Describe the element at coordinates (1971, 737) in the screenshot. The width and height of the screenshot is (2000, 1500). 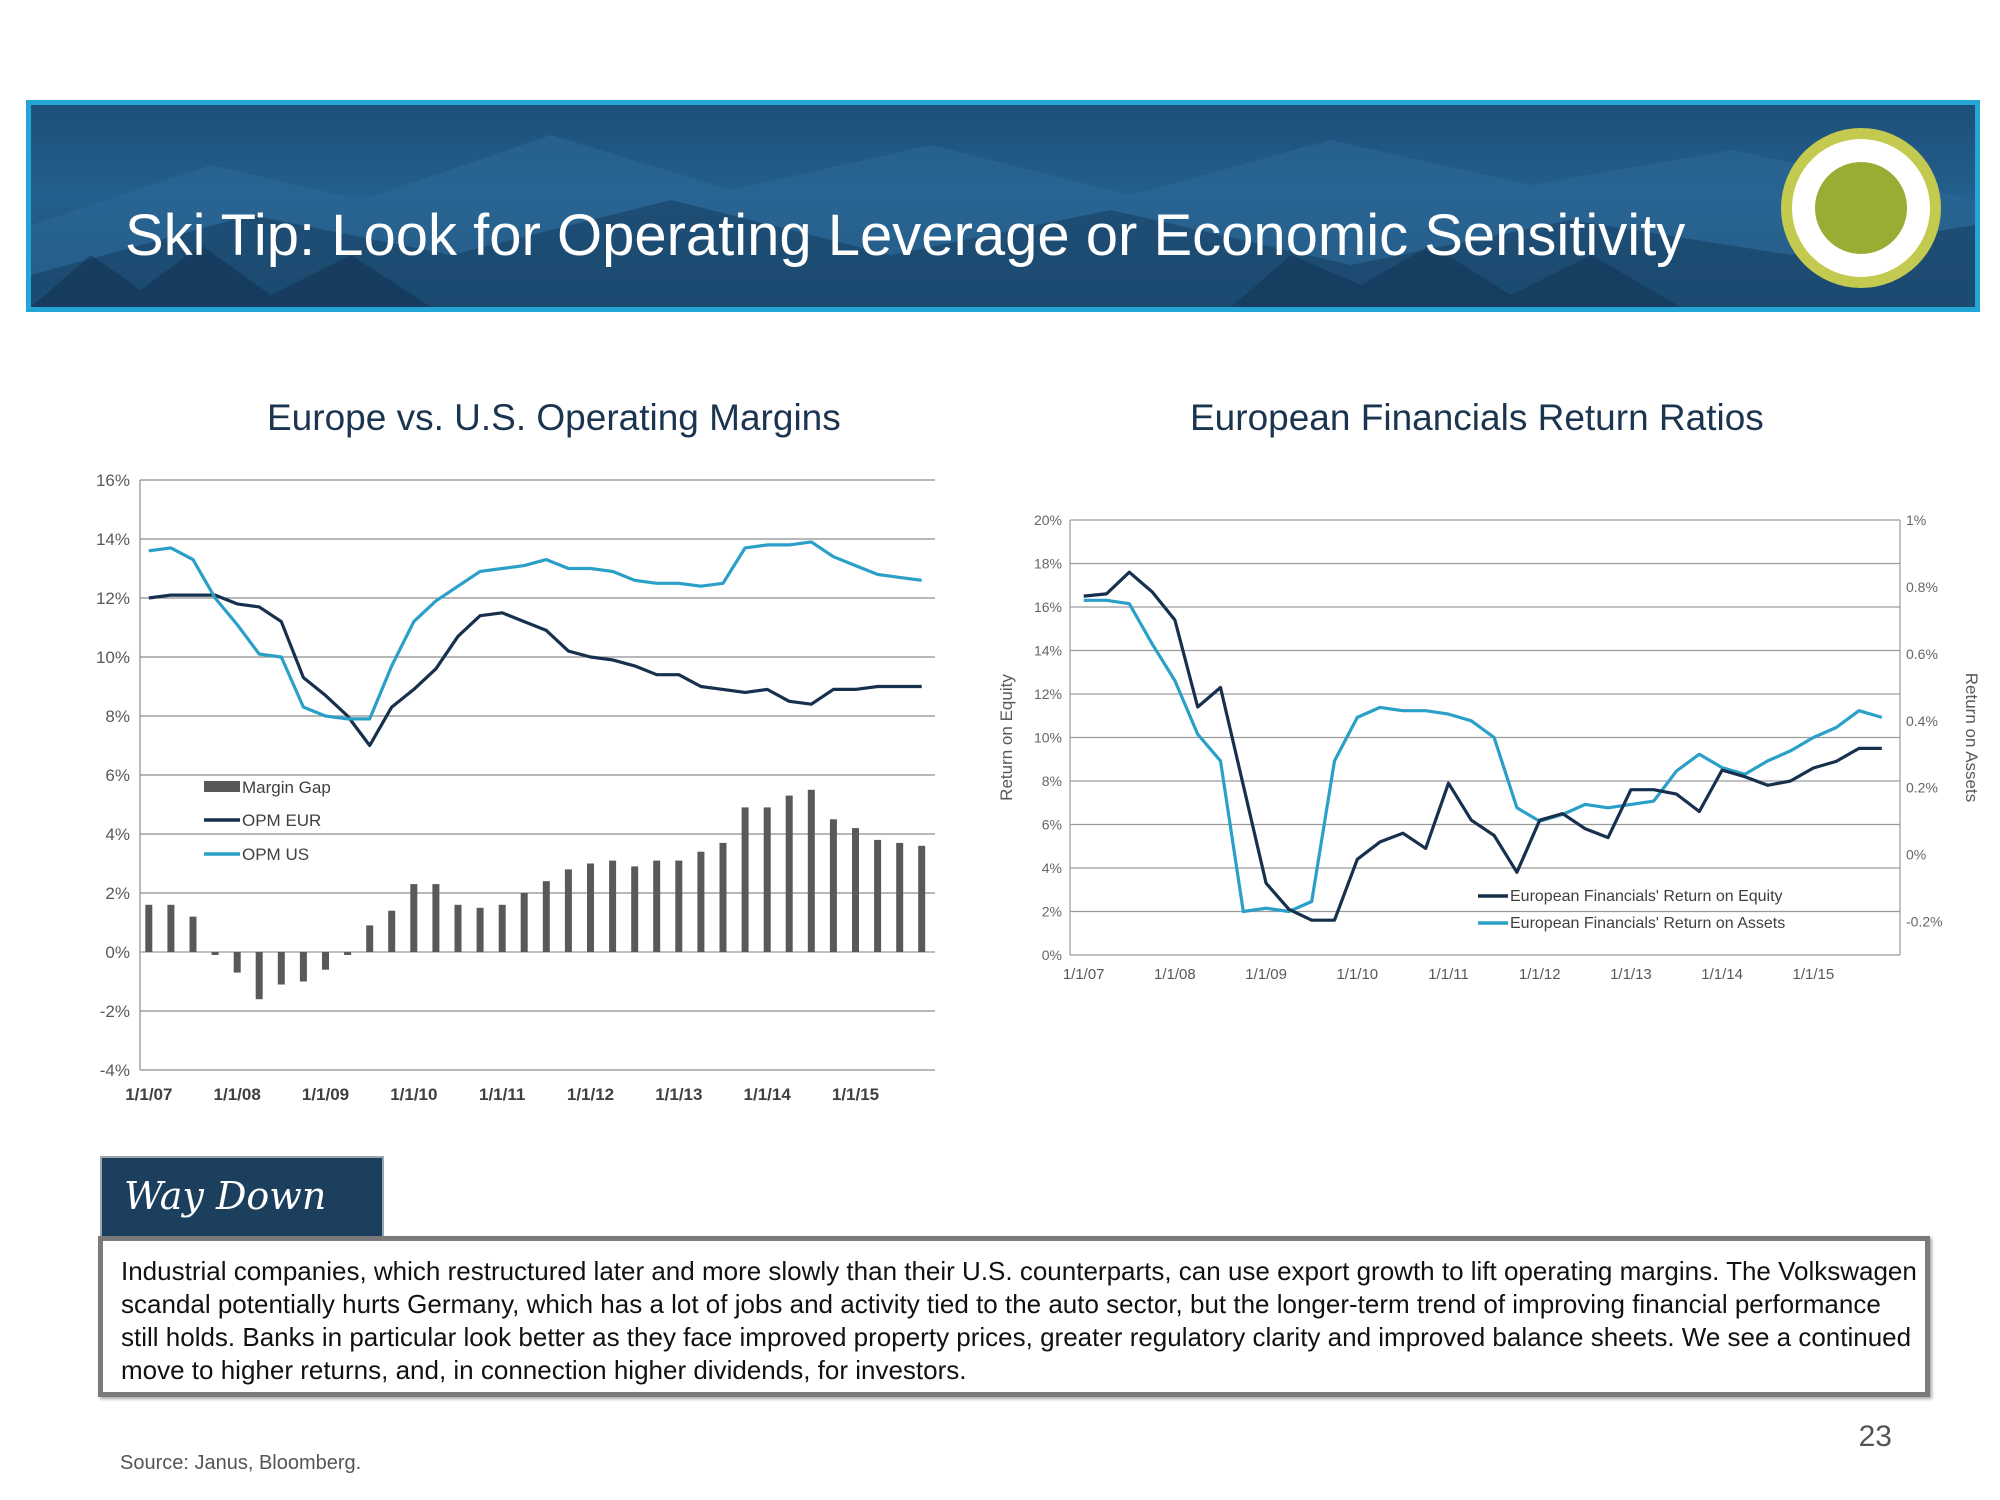
I see `y-axis-title-right: Return on Assets` at that location.